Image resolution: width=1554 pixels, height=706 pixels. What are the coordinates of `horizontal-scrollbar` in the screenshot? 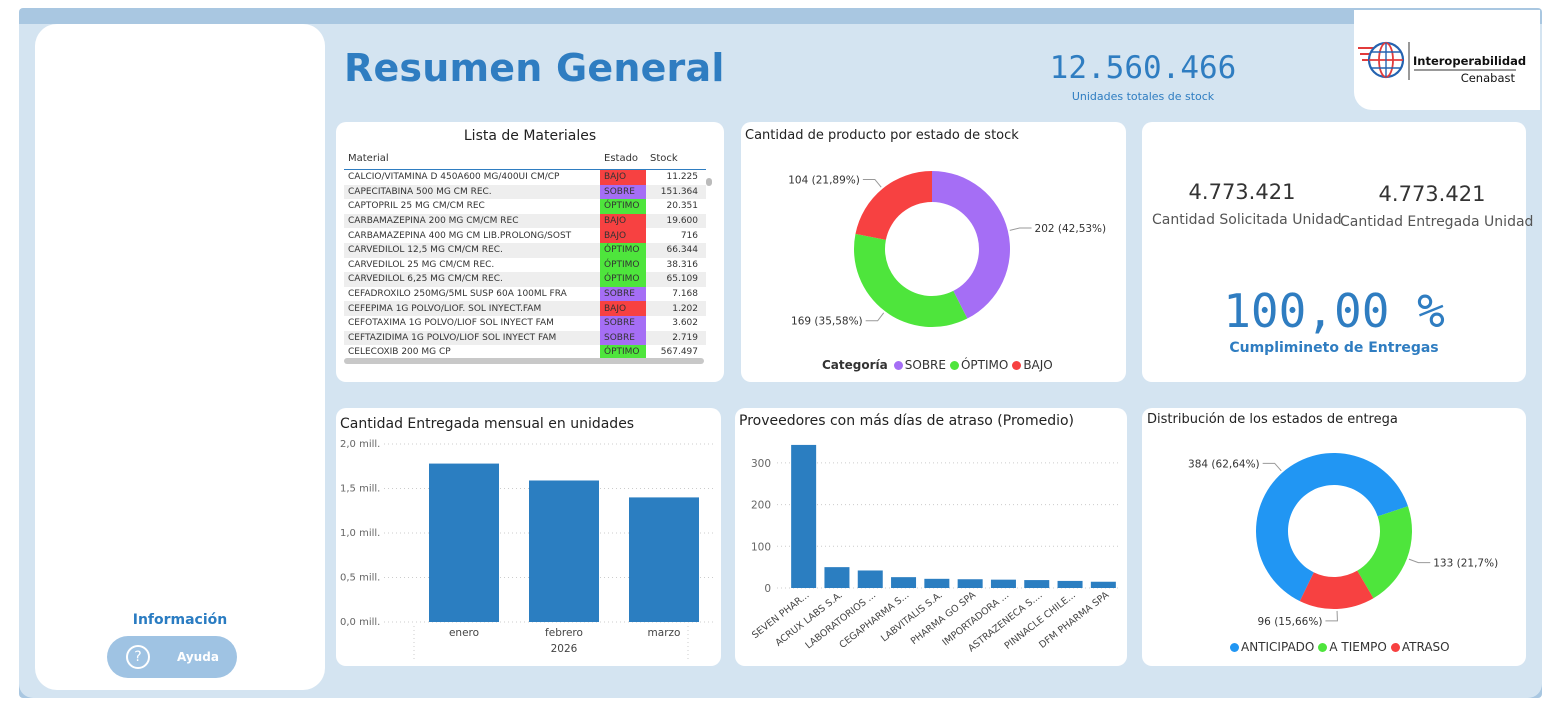 It's located at (524, 361).